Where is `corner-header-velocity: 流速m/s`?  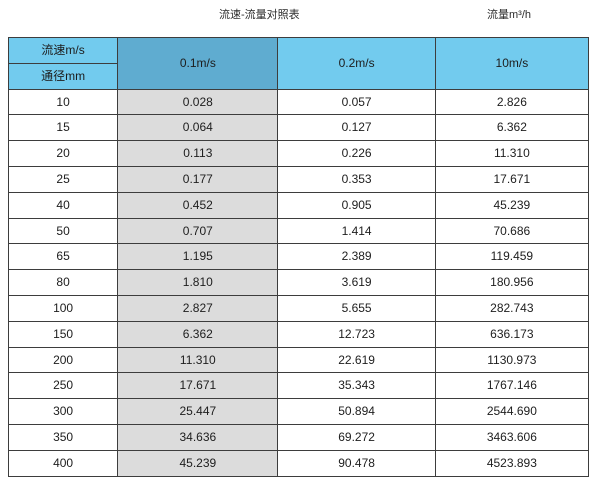 corner-header-velocity: 流速m/s is located at coordinates (63, 50).